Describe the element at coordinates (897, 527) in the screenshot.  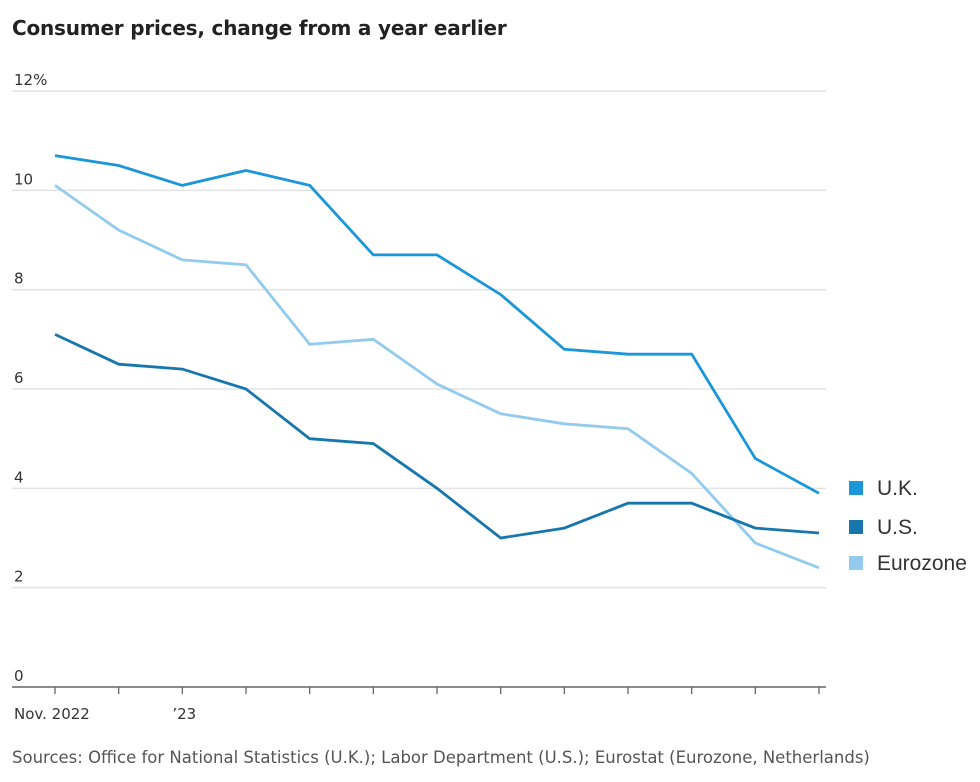
I see `legend-label-u-s: U.S.` at that location.